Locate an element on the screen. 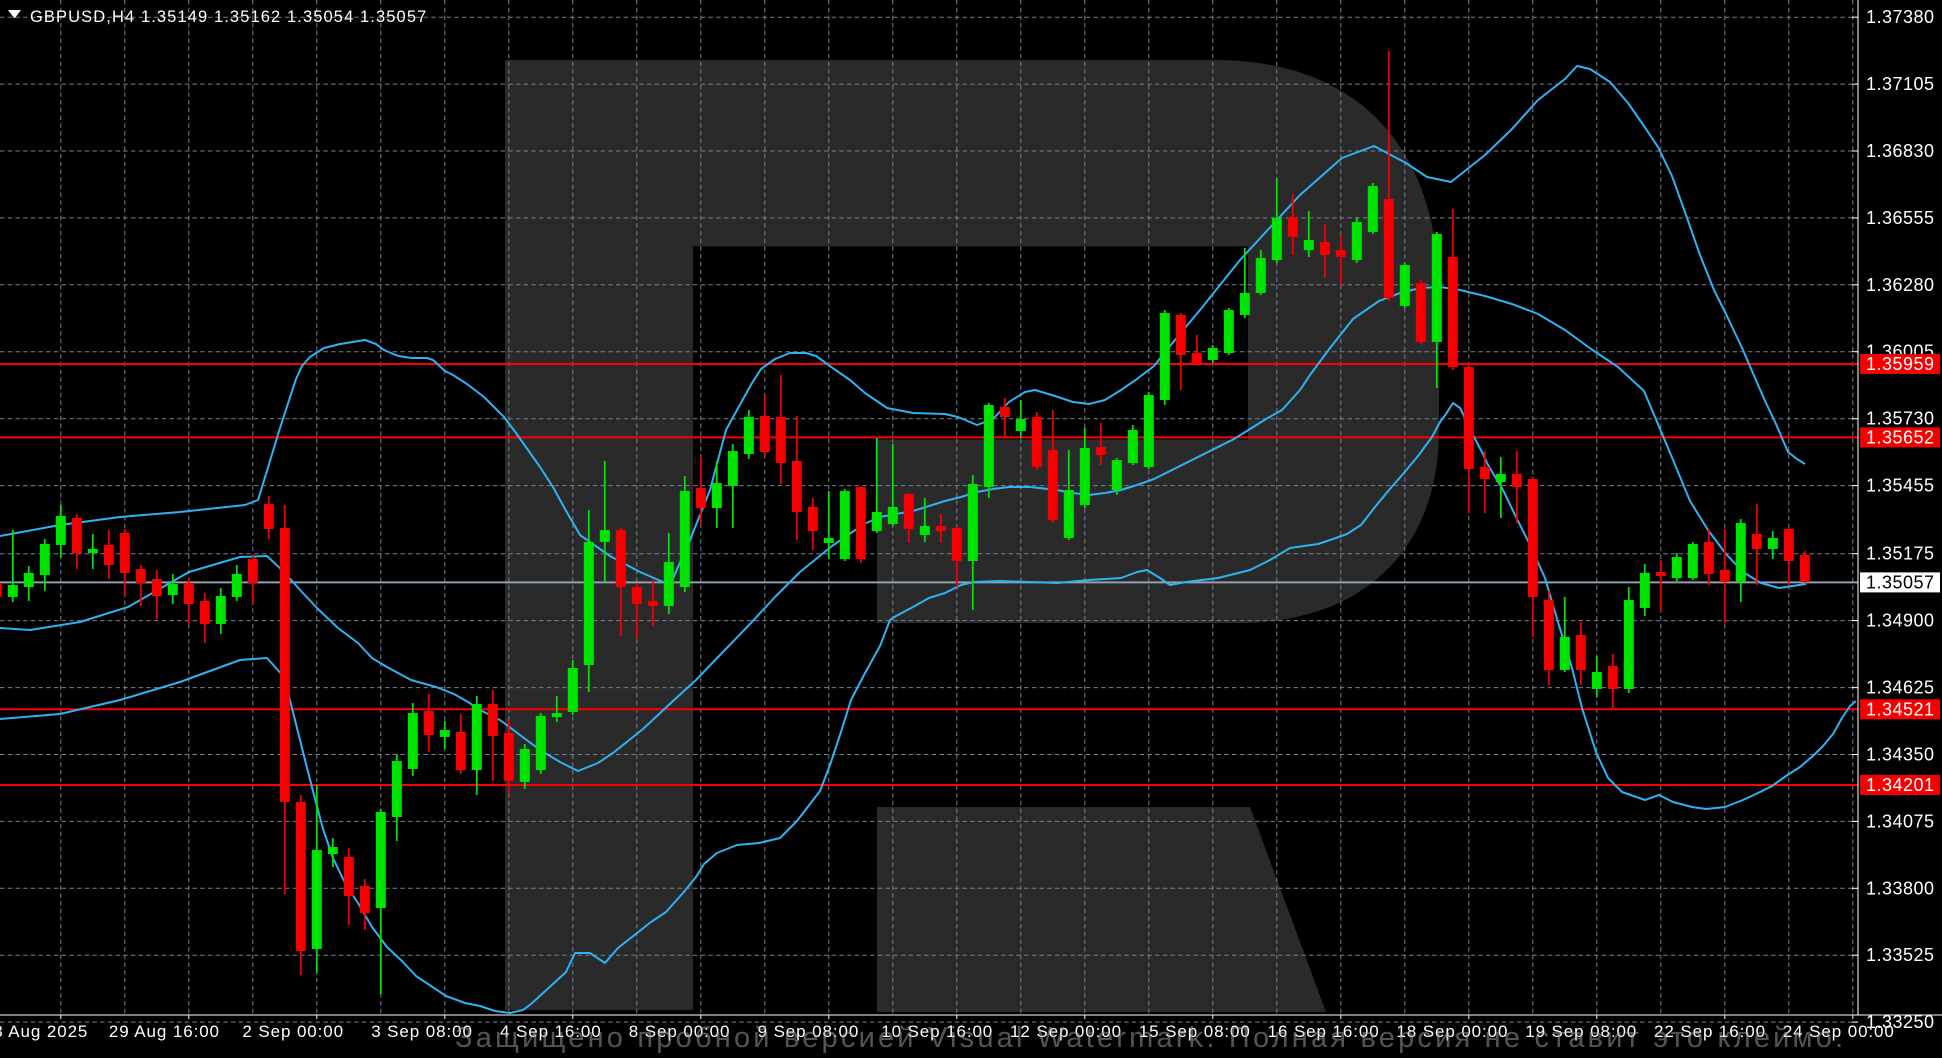  svg-text: 2 Sep 00:00 is located at coordinates (293, 1031).